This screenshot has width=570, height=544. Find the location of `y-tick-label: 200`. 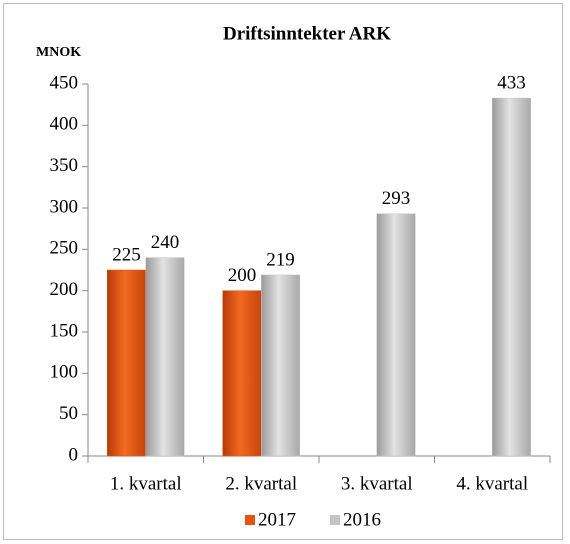

y-tick-label: 200 is located at coordinates (64, 289).